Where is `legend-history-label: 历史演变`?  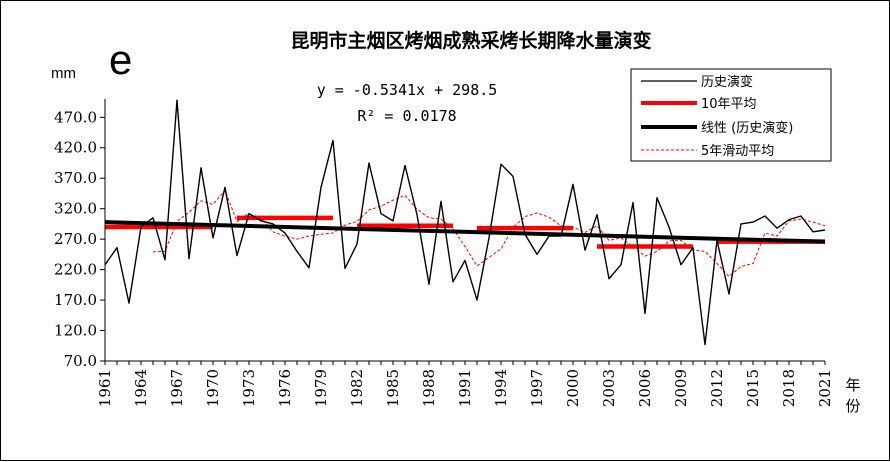 legend-history-label: 历史演变 is located at coordinates (727, 82).